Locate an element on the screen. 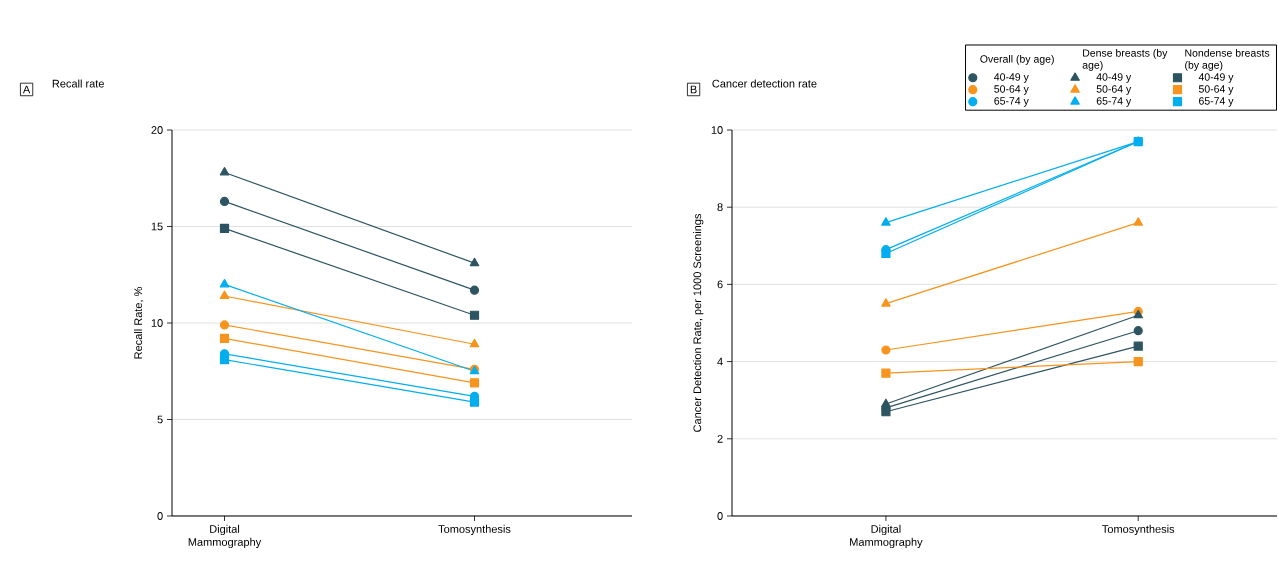 The height and width of the screenshot is (576, 1278). text: Recall rate is located at coordinates (78, 83).